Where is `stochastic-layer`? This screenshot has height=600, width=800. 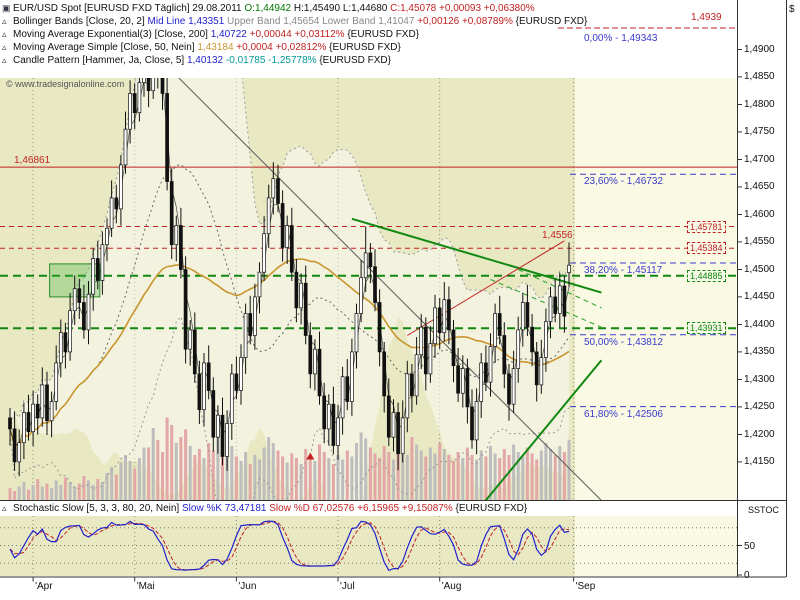 stochastic-layer is located at coordinates (368, 546).